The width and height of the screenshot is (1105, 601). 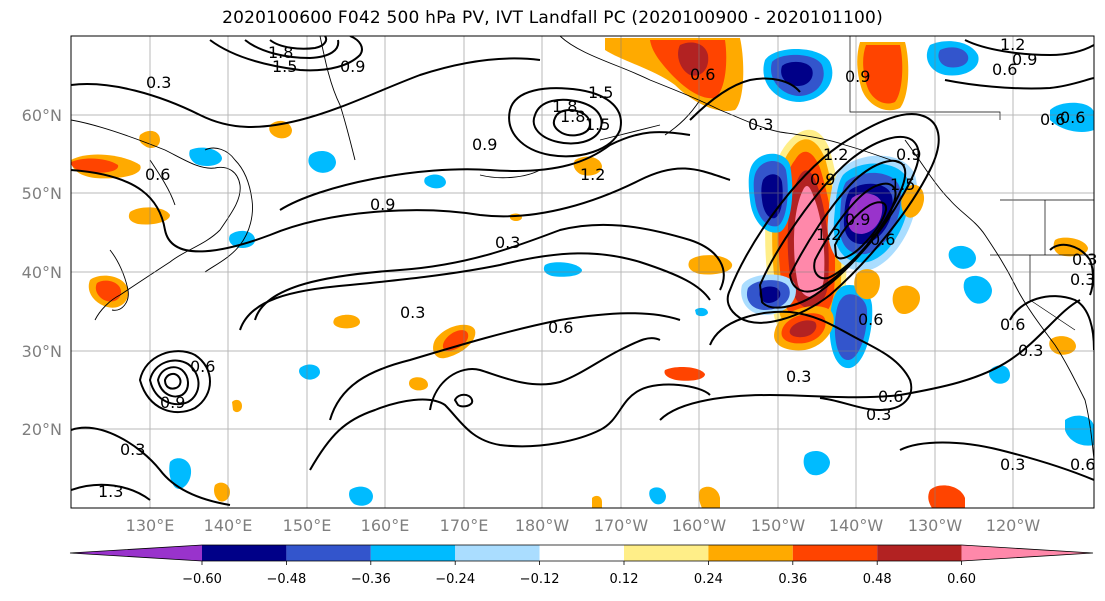 What do you see at coordinates (621, 525) in the screenshot?
I see `lon-label-170w: 170°W` at bounding box center [621, 525].